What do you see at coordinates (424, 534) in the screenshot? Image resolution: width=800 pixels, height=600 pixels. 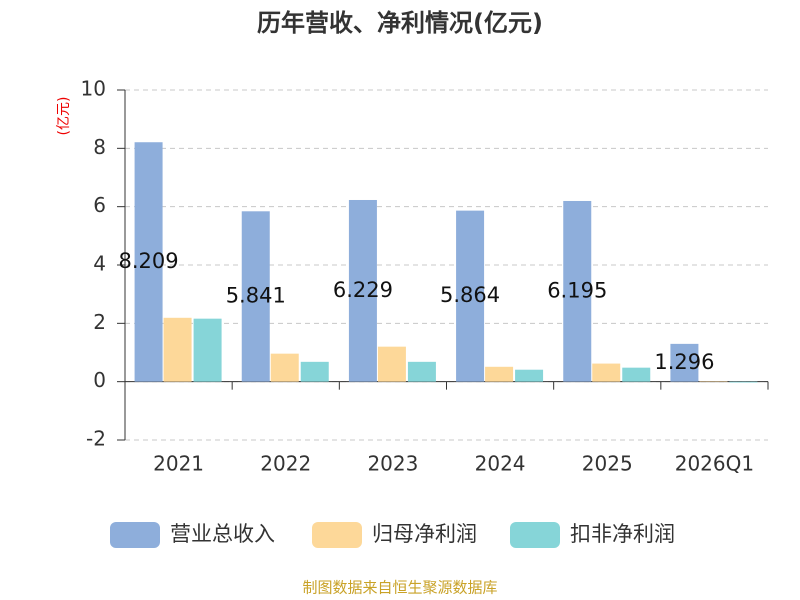 I see `legend-label: 归母净利润` at bounding box center [424, 534].